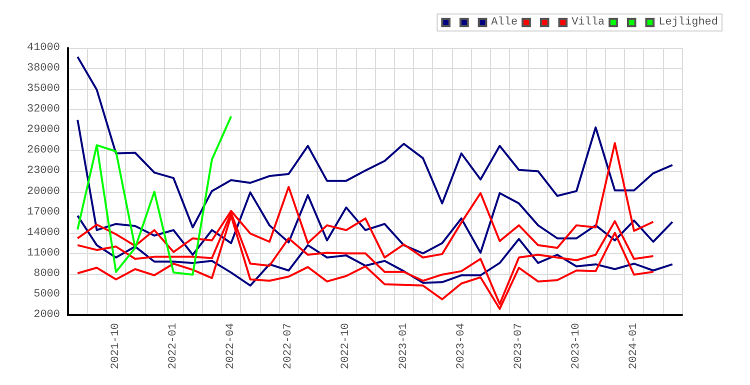  What do you see at coordinates (43, 110) in the screenshot?
I see `y-tick-label: 32000` at bounding box center [43, 110].